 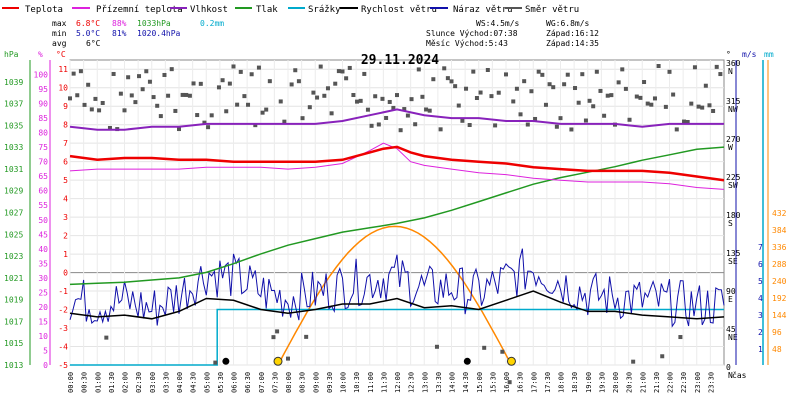 What do you see at coordinates (314, 10) in the screenshot?
I see `legend-item: Srážky` at bounding box center [314, 10].